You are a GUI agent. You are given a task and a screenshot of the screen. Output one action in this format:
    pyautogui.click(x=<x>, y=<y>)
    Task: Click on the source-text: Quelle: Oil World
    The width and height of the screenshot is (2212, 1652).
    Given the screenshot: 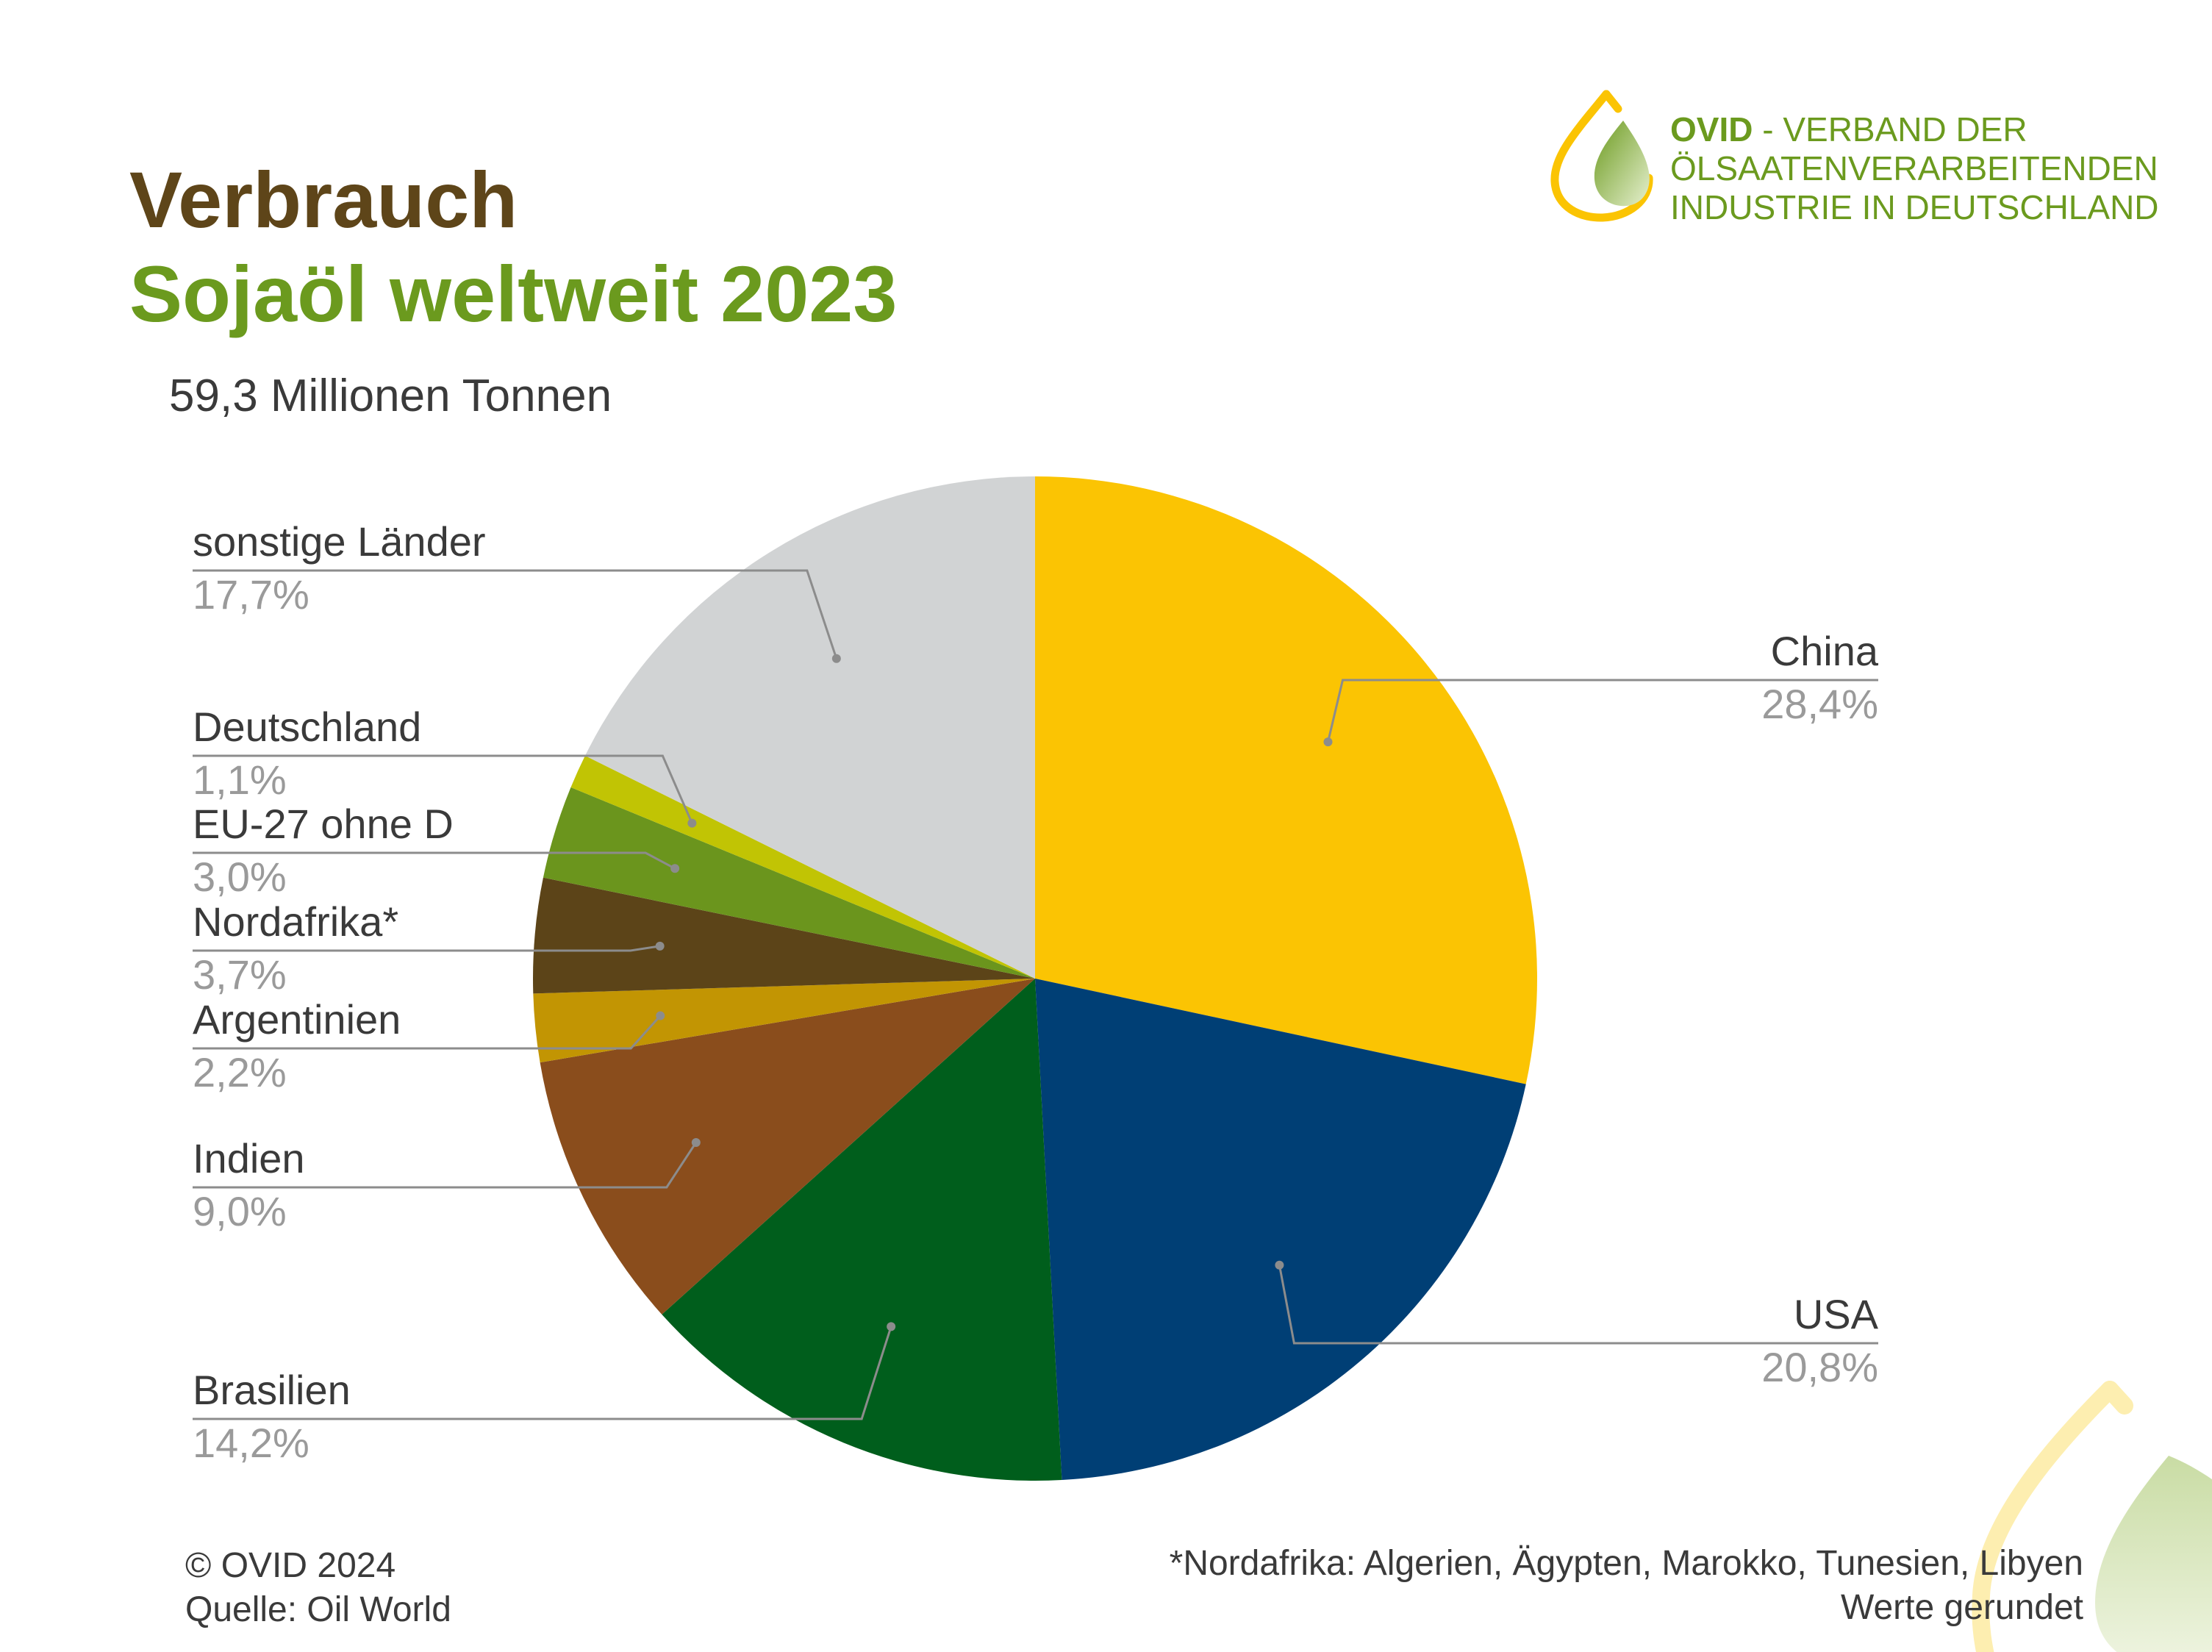 What is the action you would take?
    pyautogui.click(x=318, y=1609)
    